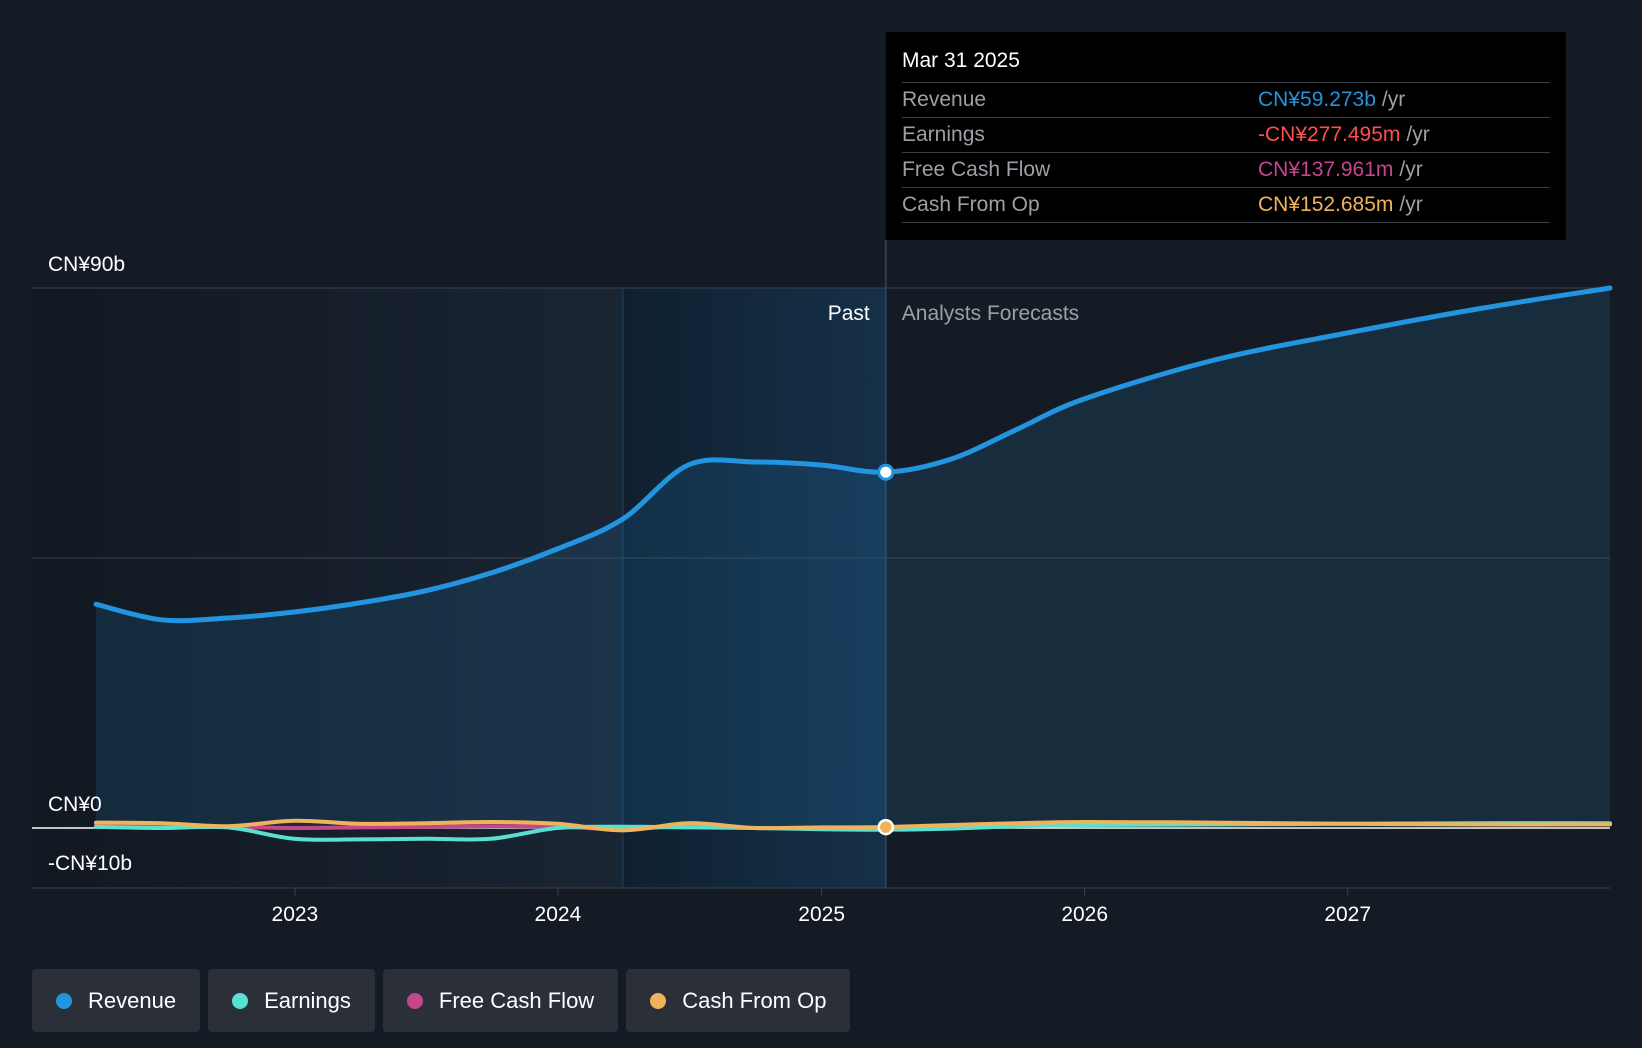  Describe the element at coordinates (1226, 205) in the screenshot. I see `tooltip-row-cash-from-op: Cash From Op CN¥152.685m /yr` at that location.